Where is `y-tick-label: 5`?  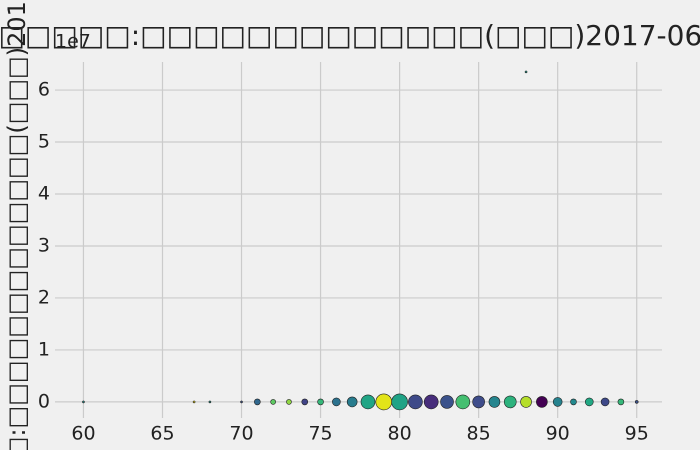
y-tick-label: 5 is located at coordinates (44, 142).